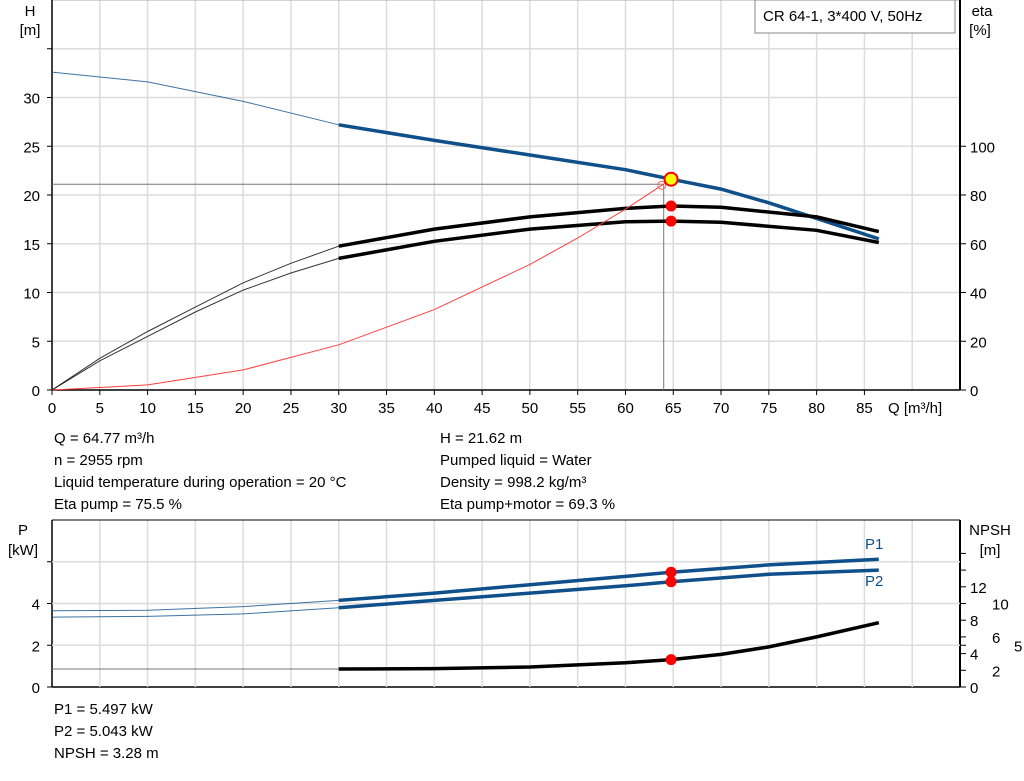  What do you see at coordinates (662, 185) in the screenshot?
I see `system-curve-marker` at bounding box center [662, 185].